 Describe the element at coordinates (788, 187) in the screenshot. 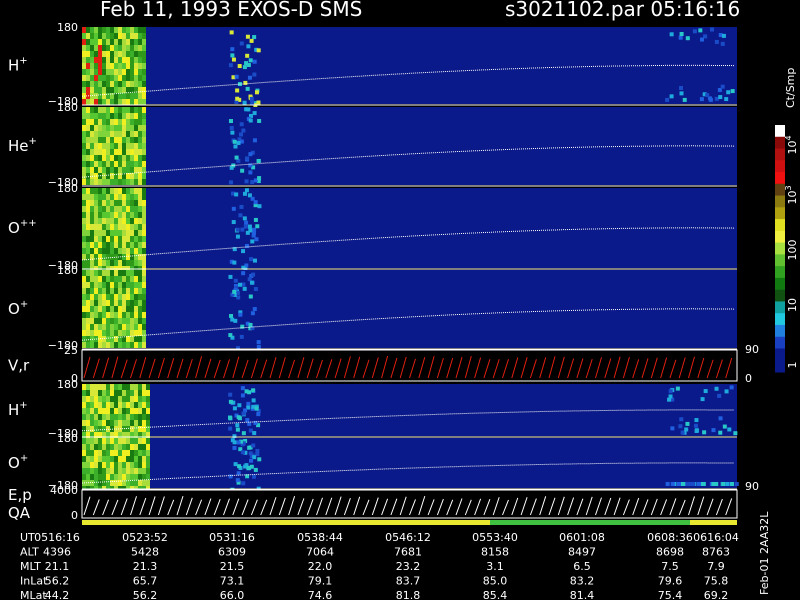

I see `colorbar-label-sup: 3` at that location.